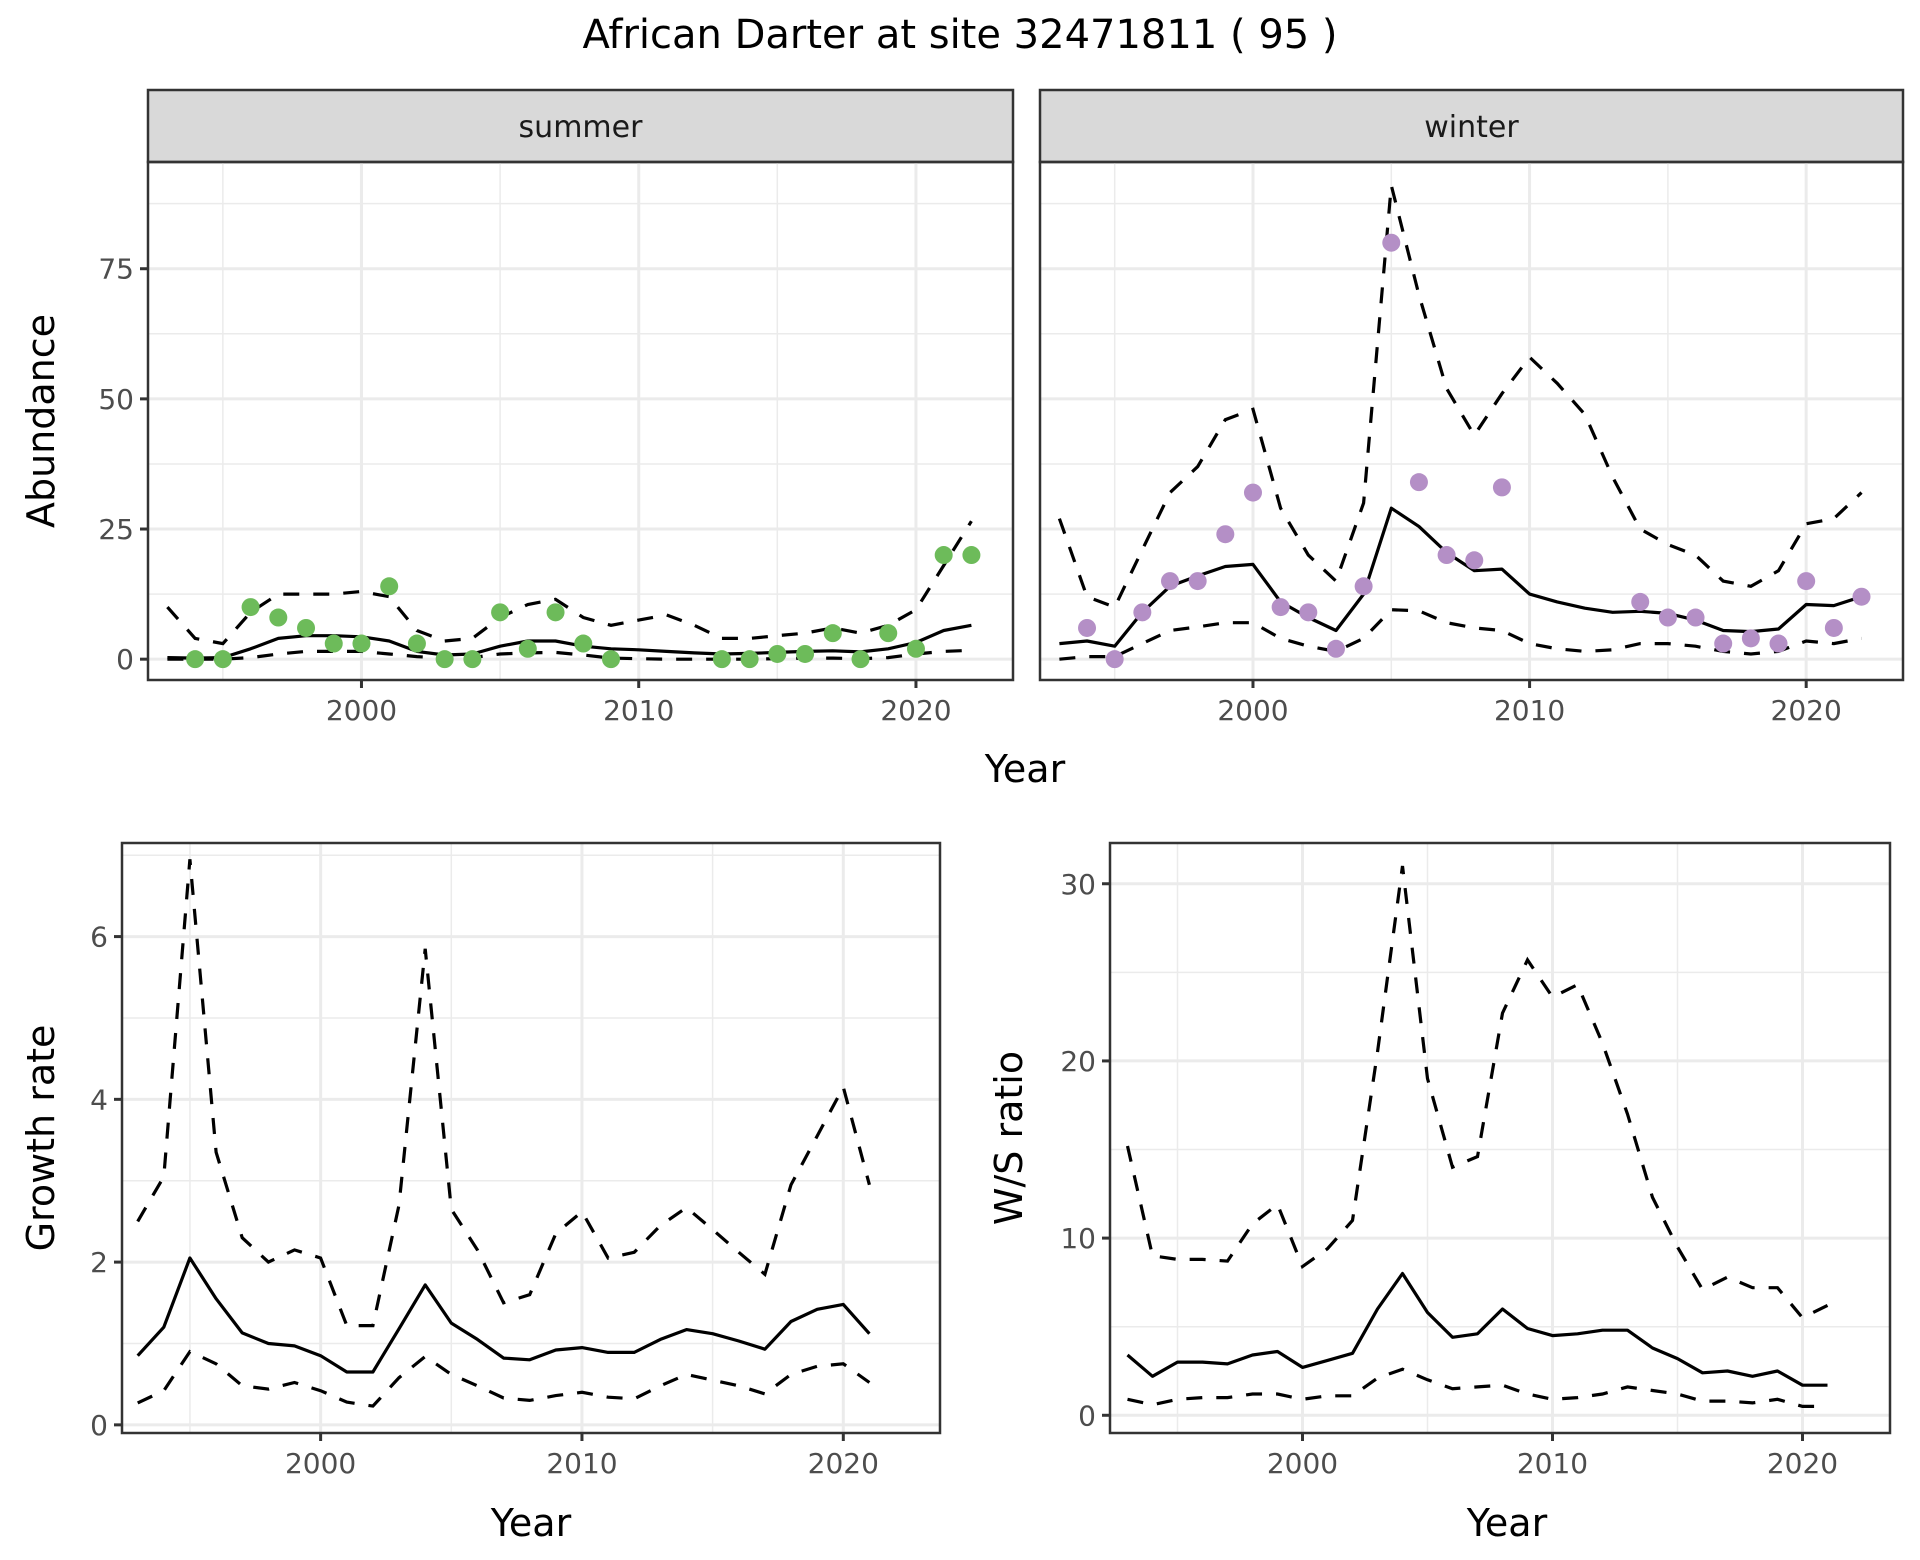 This screenshot has width=1920, height=1560. I want to click on y-axis-title: Growth rate, so click(41, 1138).